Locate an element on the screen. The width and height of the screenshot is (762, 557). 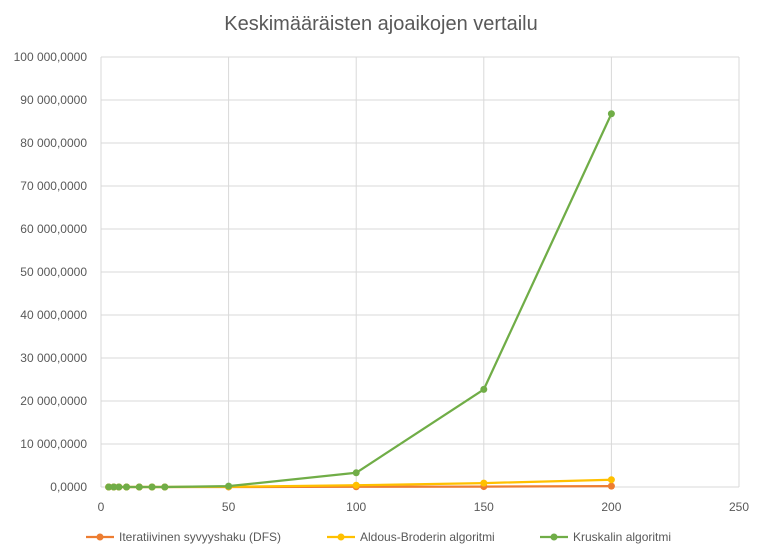
y-tick-label: 100 000,0000 is located at coordinates (51, 57).